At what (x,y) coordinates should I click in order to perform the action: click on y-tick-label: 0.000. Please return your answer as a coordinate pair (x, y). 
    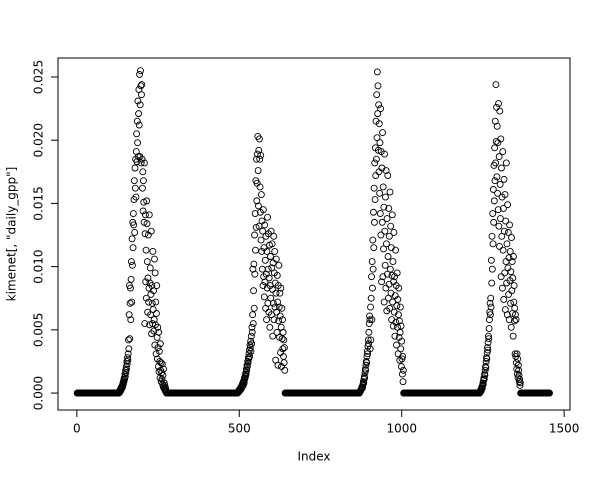
    Looking at the image, I should click on (39, 393).